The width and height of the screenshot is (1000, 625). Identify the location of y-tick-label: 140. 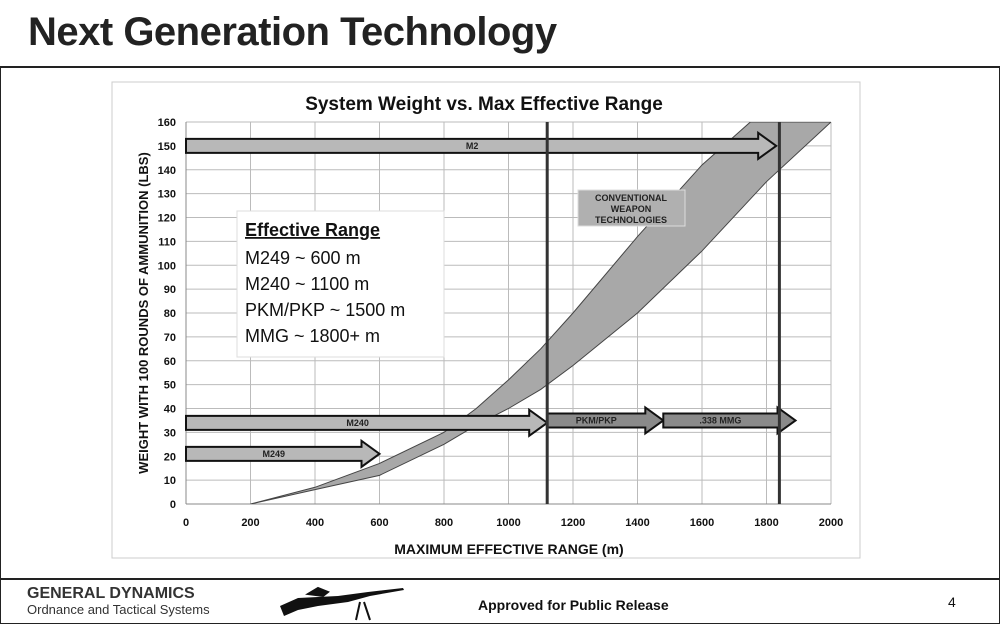
(167, 171).